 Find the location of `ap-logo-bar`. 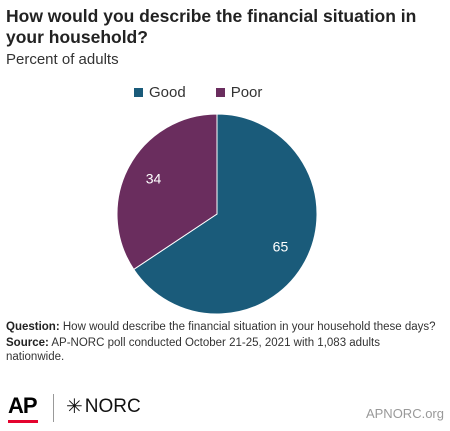

ap-logo-bar is located at coordinates (23, 421).